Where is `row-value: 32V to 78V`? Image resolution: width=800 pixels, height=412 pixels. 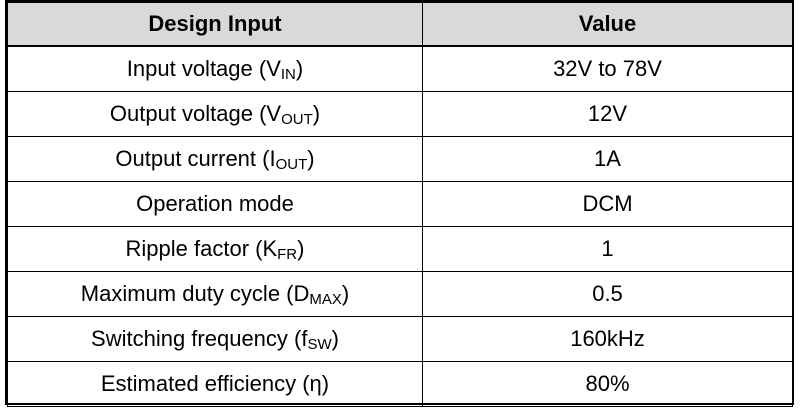
row-value: 32V to 78V is located at coordinates (607, 68).